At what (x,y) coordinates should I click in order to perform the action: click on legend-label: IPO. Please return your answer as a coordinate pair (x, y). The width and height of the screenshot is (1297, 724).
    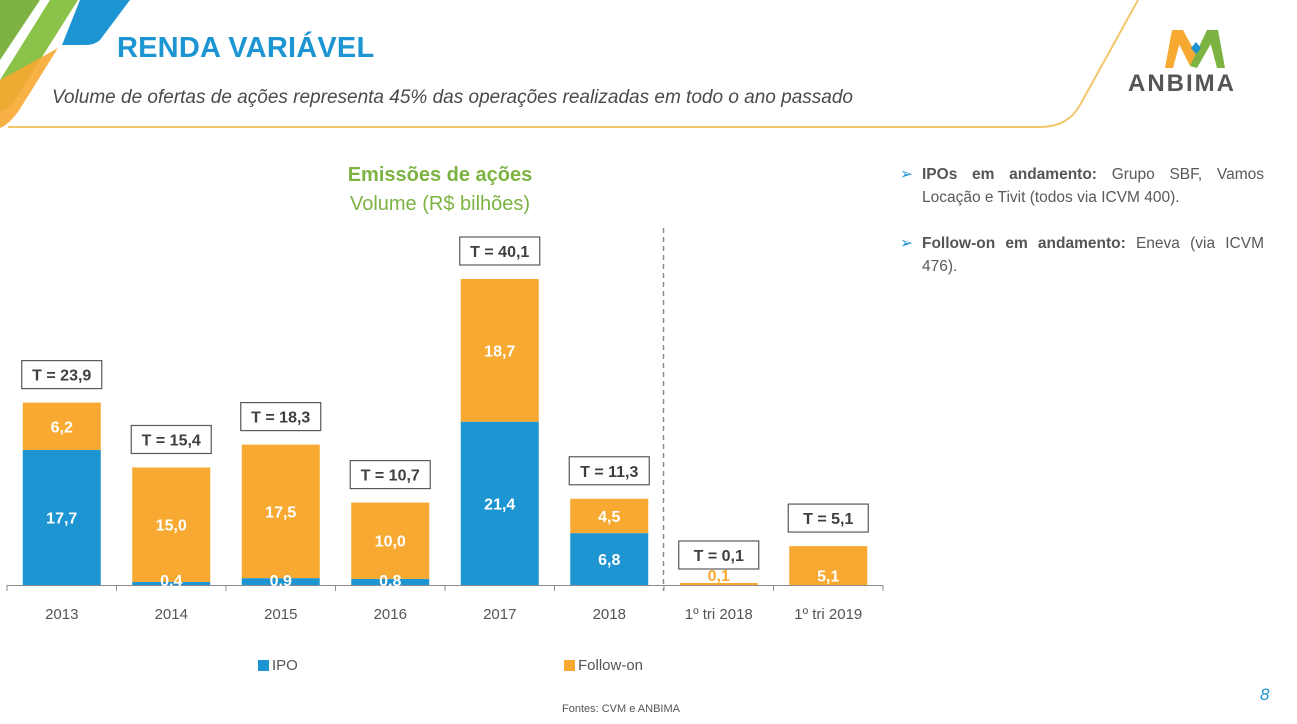
    Looking at the image, I should click on (285, 665).